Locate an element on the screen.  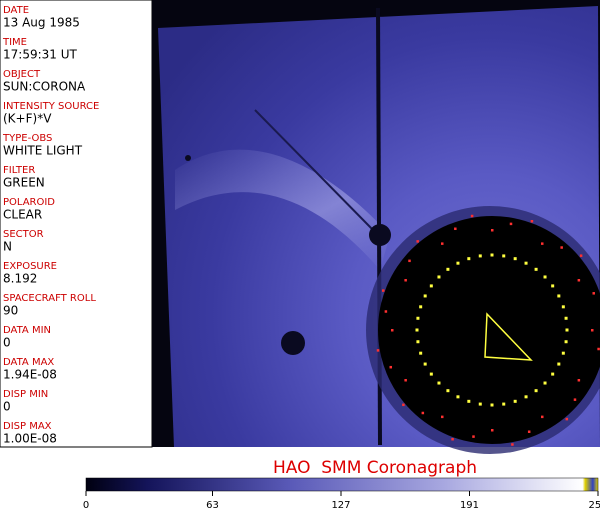
solar-marker is located at coordinates (508, 336).